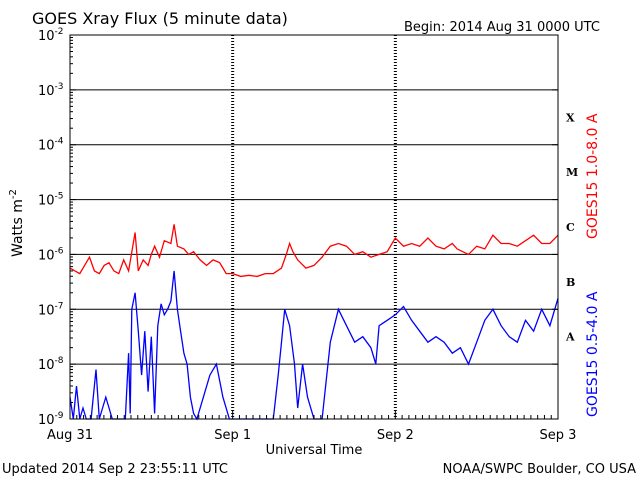  Describe the element at coordinates (18, 228) in the screenshot. I see `y-axis-label-text: Watts m` at that location.